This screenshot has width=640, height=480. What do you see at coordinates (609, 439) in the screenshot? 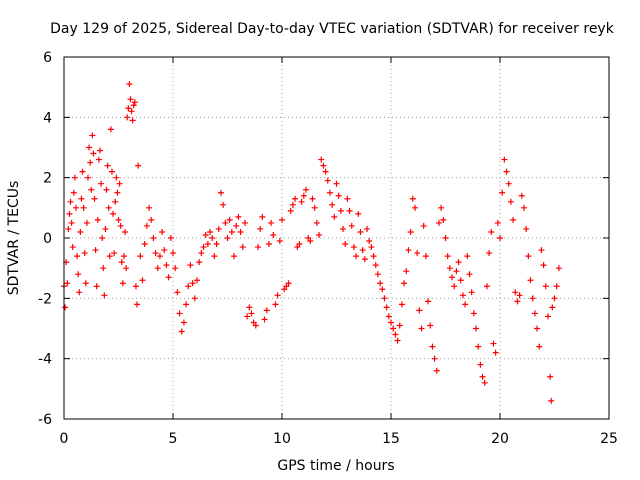
I see `x-tick-label: 25` at bounding box center [609, 439].